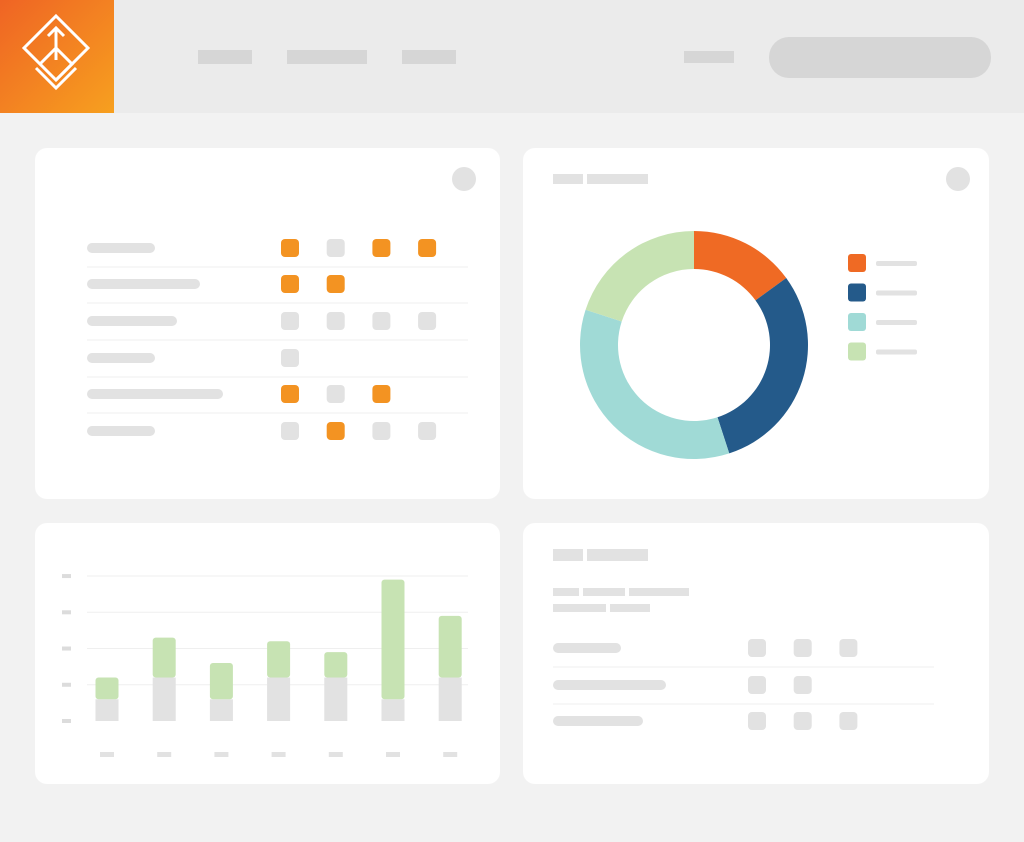 This screenshot has height=842, width=1024. I want to click on bar-chart, so click(265, 665).